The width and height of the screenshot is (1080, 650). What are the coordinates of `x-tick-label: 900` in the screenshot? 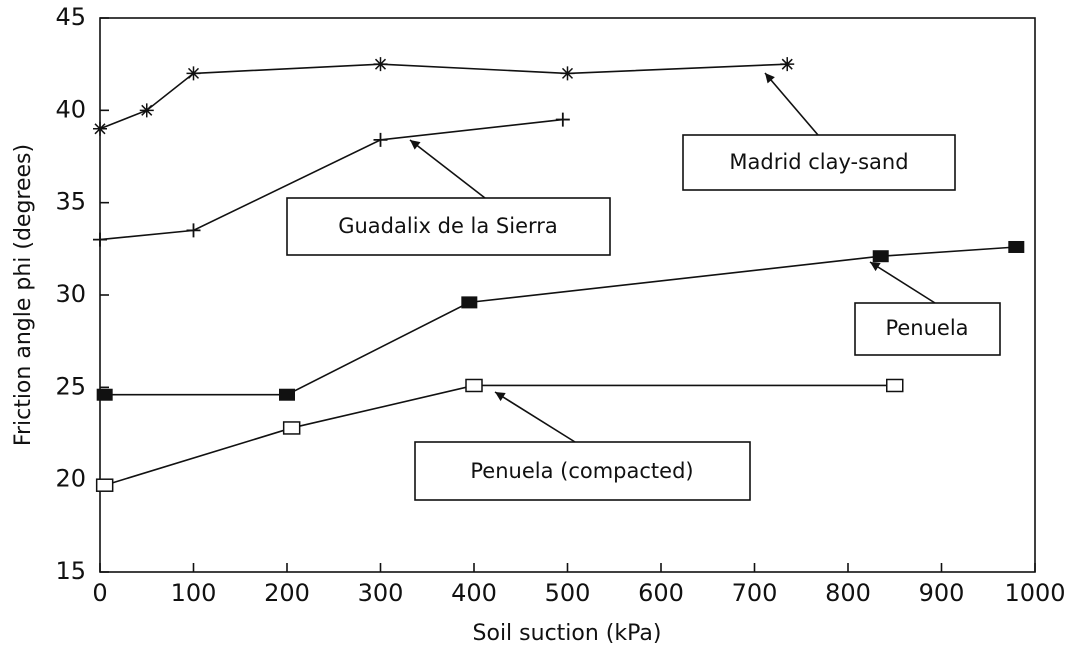 It's located at (942, 593).